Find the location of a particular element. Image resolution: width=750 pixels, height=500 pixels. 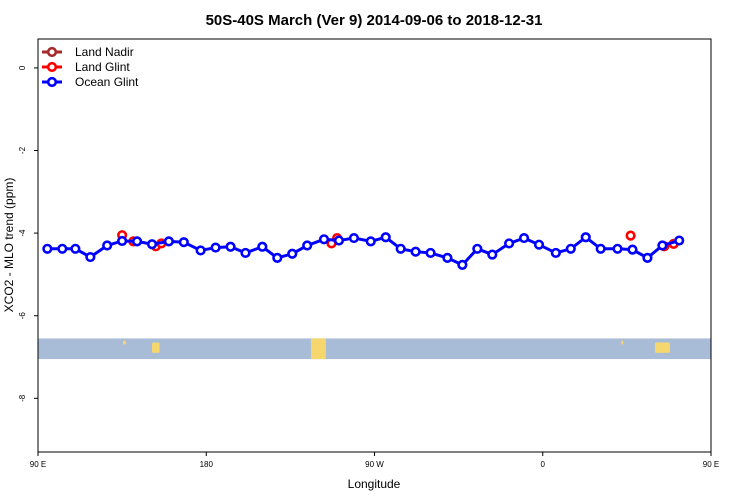

x-tick-label: 180 is located at coordinates (207, 464).